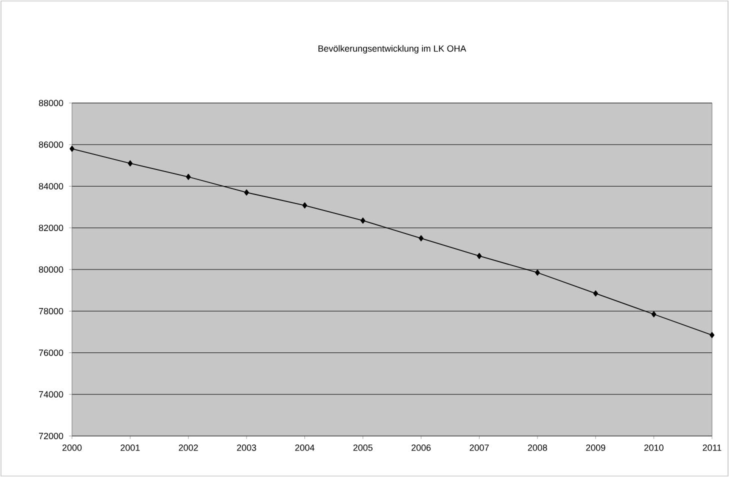 This screenshot has width=729, height=477. What do you see at coordinates (596, 447) in the screenshot?
I see `x-tick-label: 2009` at bounding box center [596, 447].